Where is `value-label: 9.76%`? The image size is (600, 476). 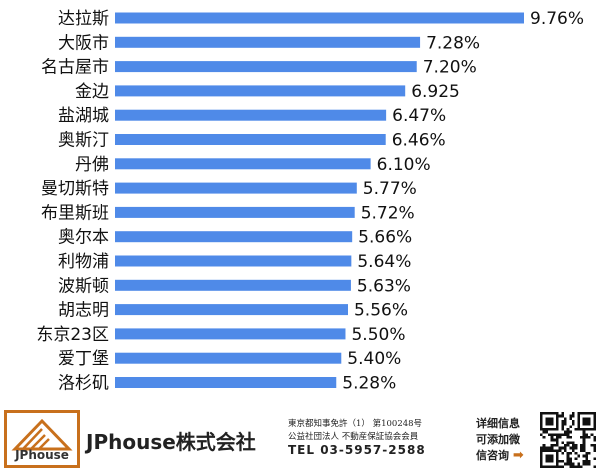
value-label: 9.76% is located at coordinates (557, 19).